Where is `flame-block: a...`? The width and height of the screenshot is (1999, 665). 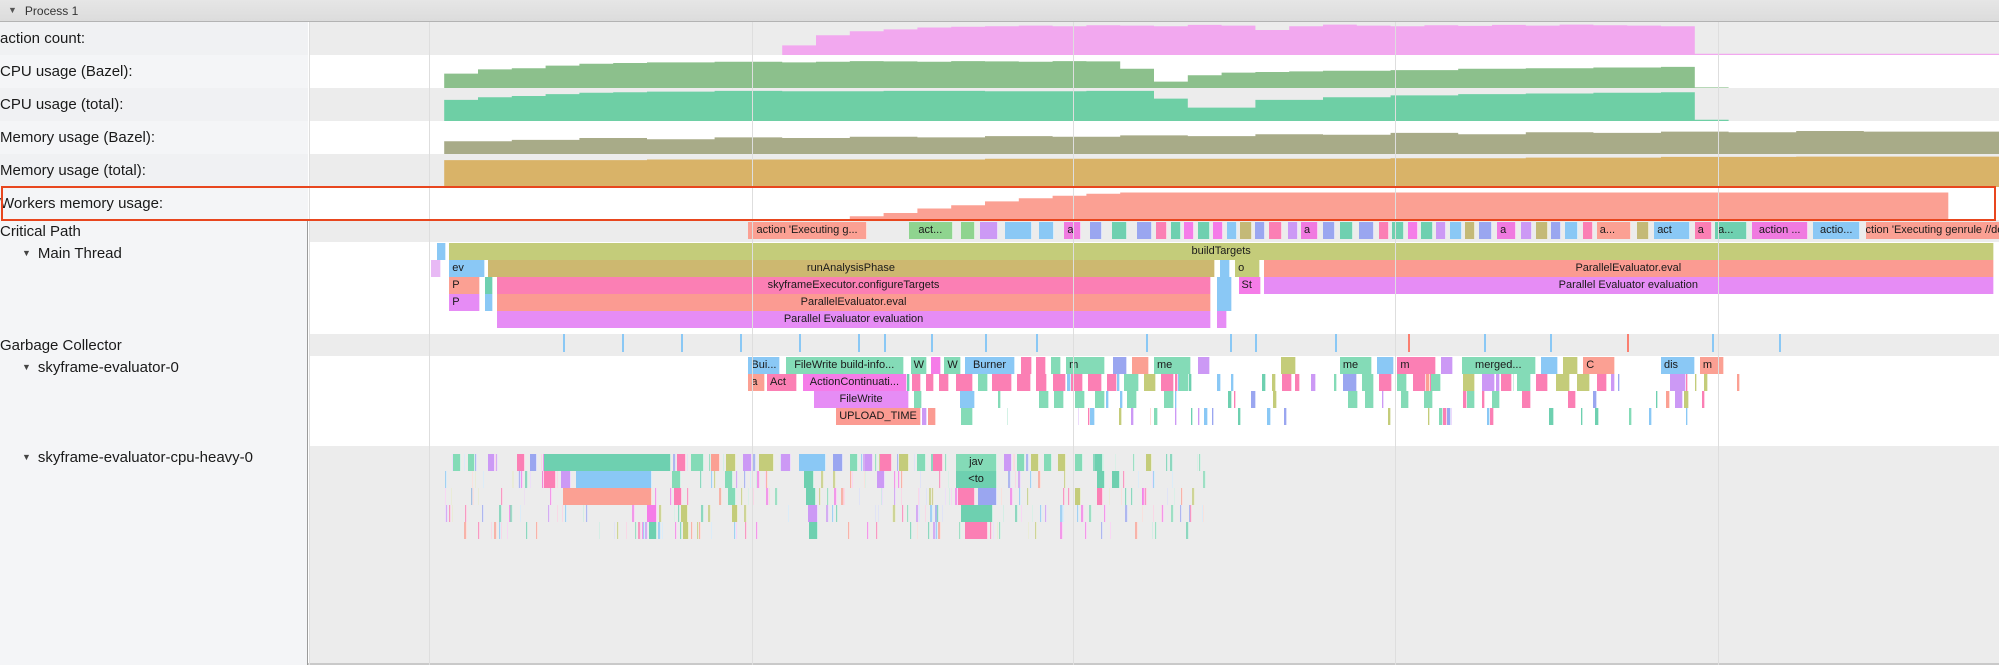 flame-block: a... is located at coordinates (1613, 230).